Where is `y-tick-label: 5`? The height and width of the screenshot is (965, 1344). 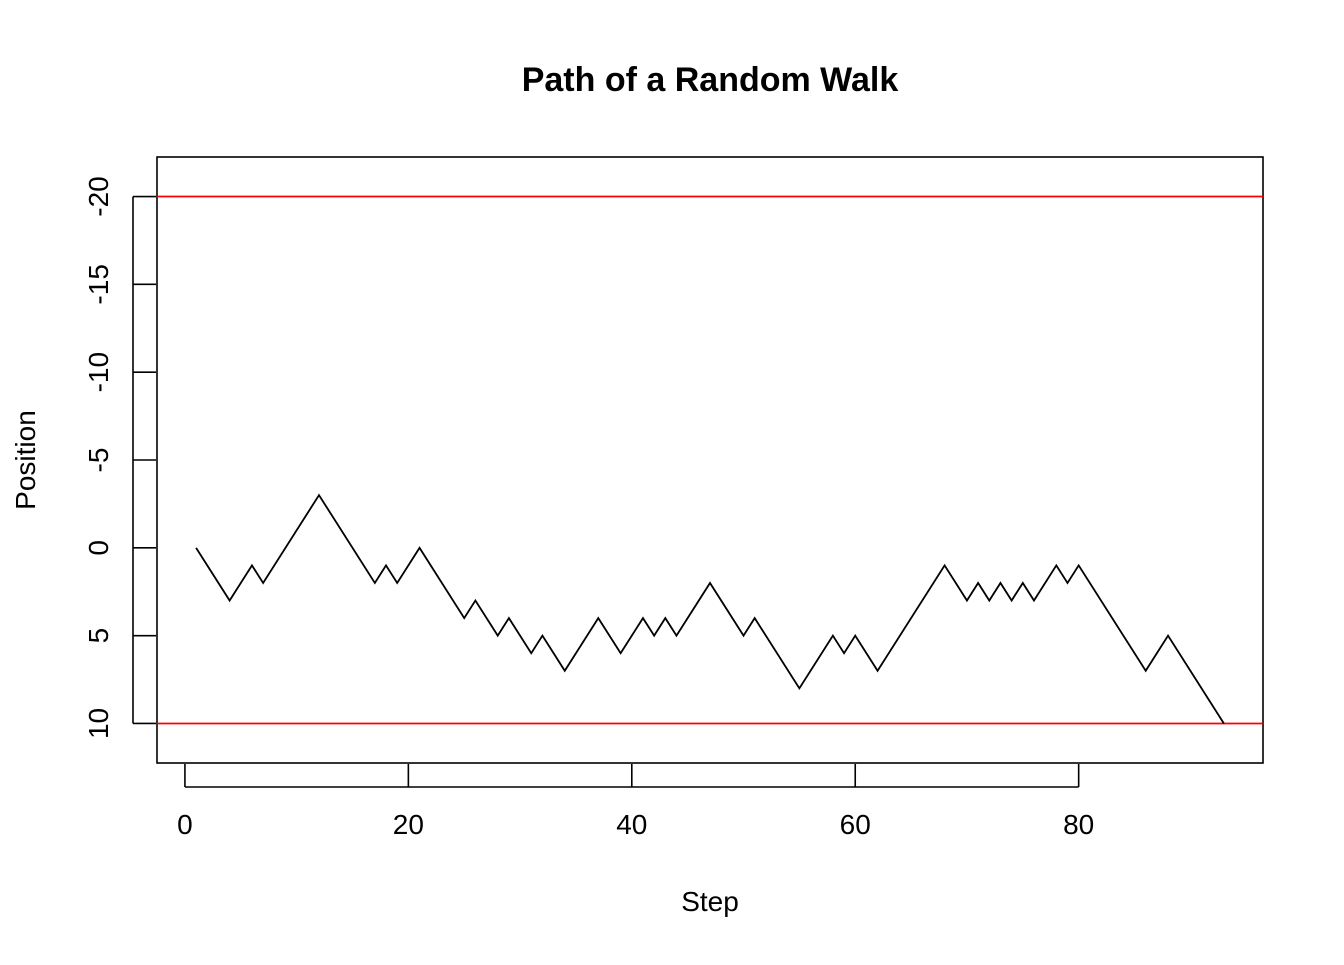 y-tick-label: 5 is located at coordinates (98, 636).